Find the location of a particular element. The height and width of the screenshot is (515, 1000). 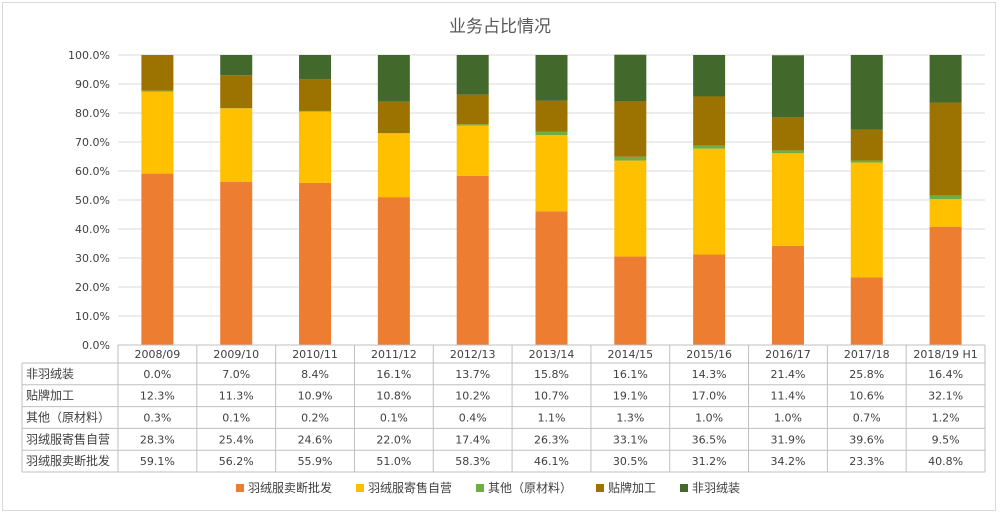

bar-segment: 羽绒服寄售自营 2008/09 is located at coordinates (157, 132).